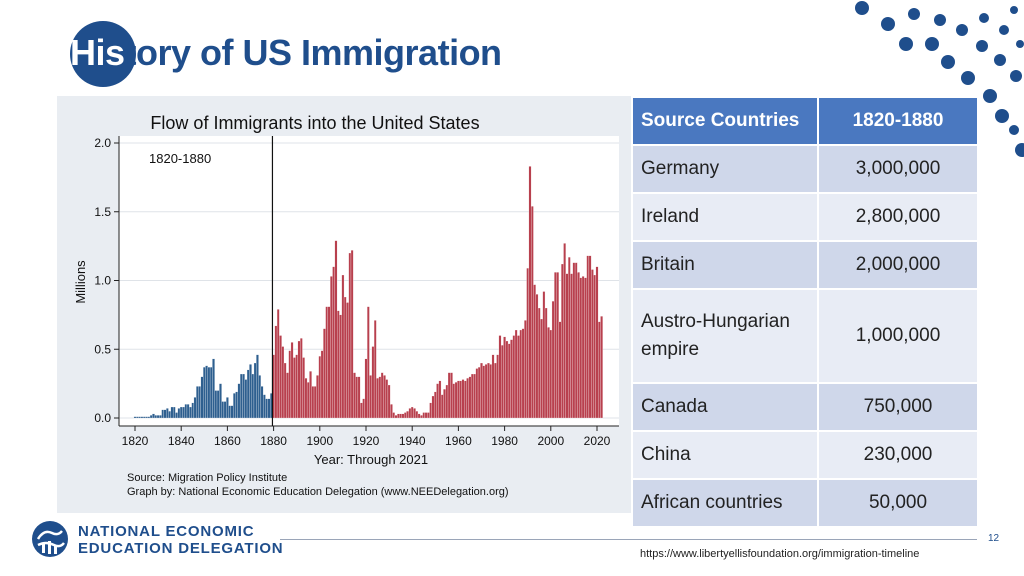 This screenshot has width=1024, height=576. I want to click on table-row: Canada 750,000, so click(805, 407).